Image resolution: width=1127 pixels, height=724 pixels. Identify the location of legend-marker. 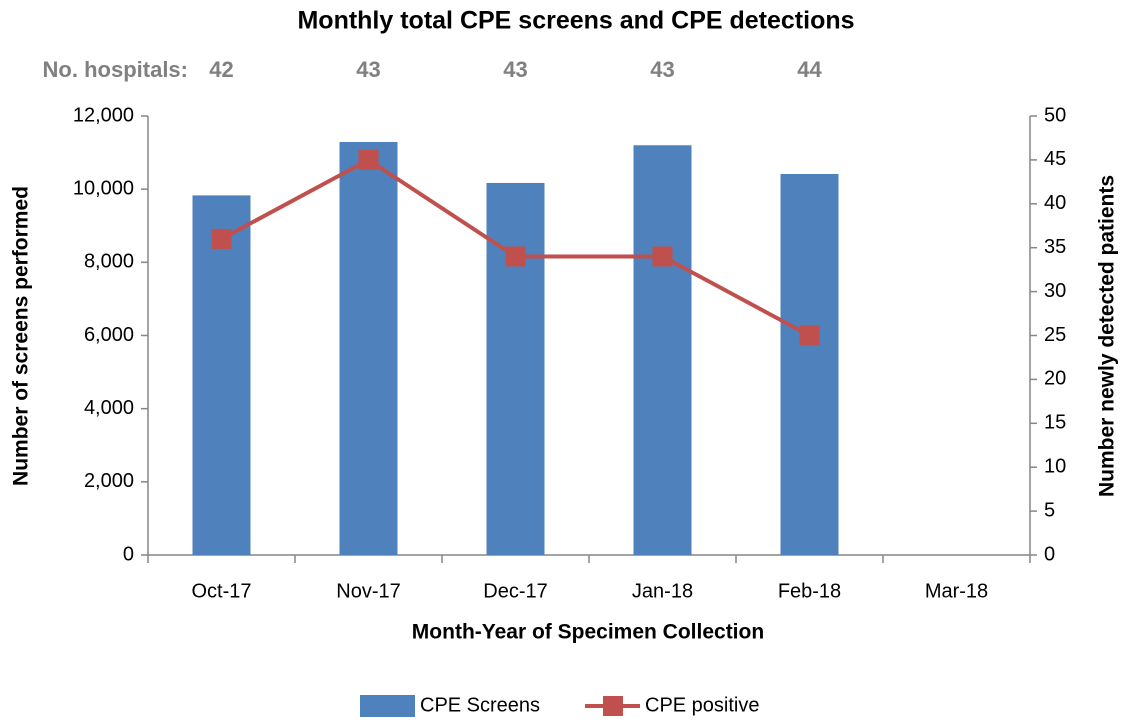
(613, 706).